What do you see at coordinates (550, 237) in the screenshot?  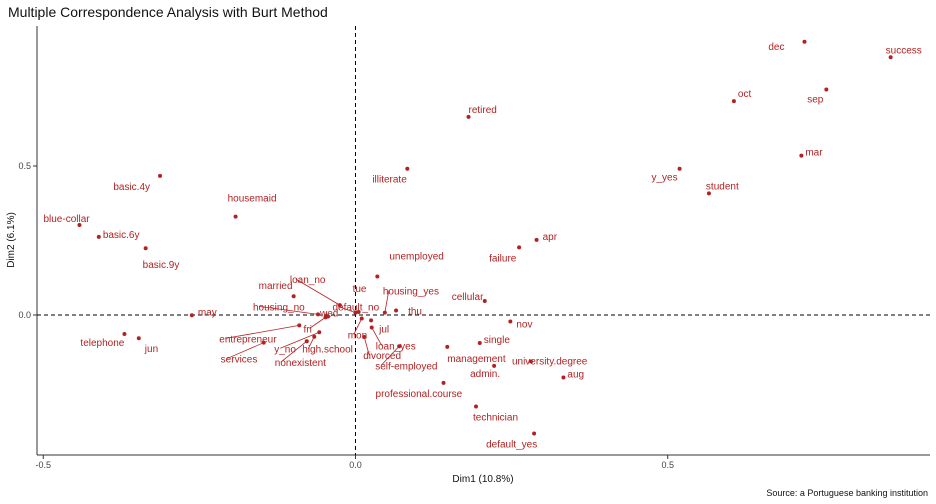 I see `point-label: apr` at bounding box center [550, 237].